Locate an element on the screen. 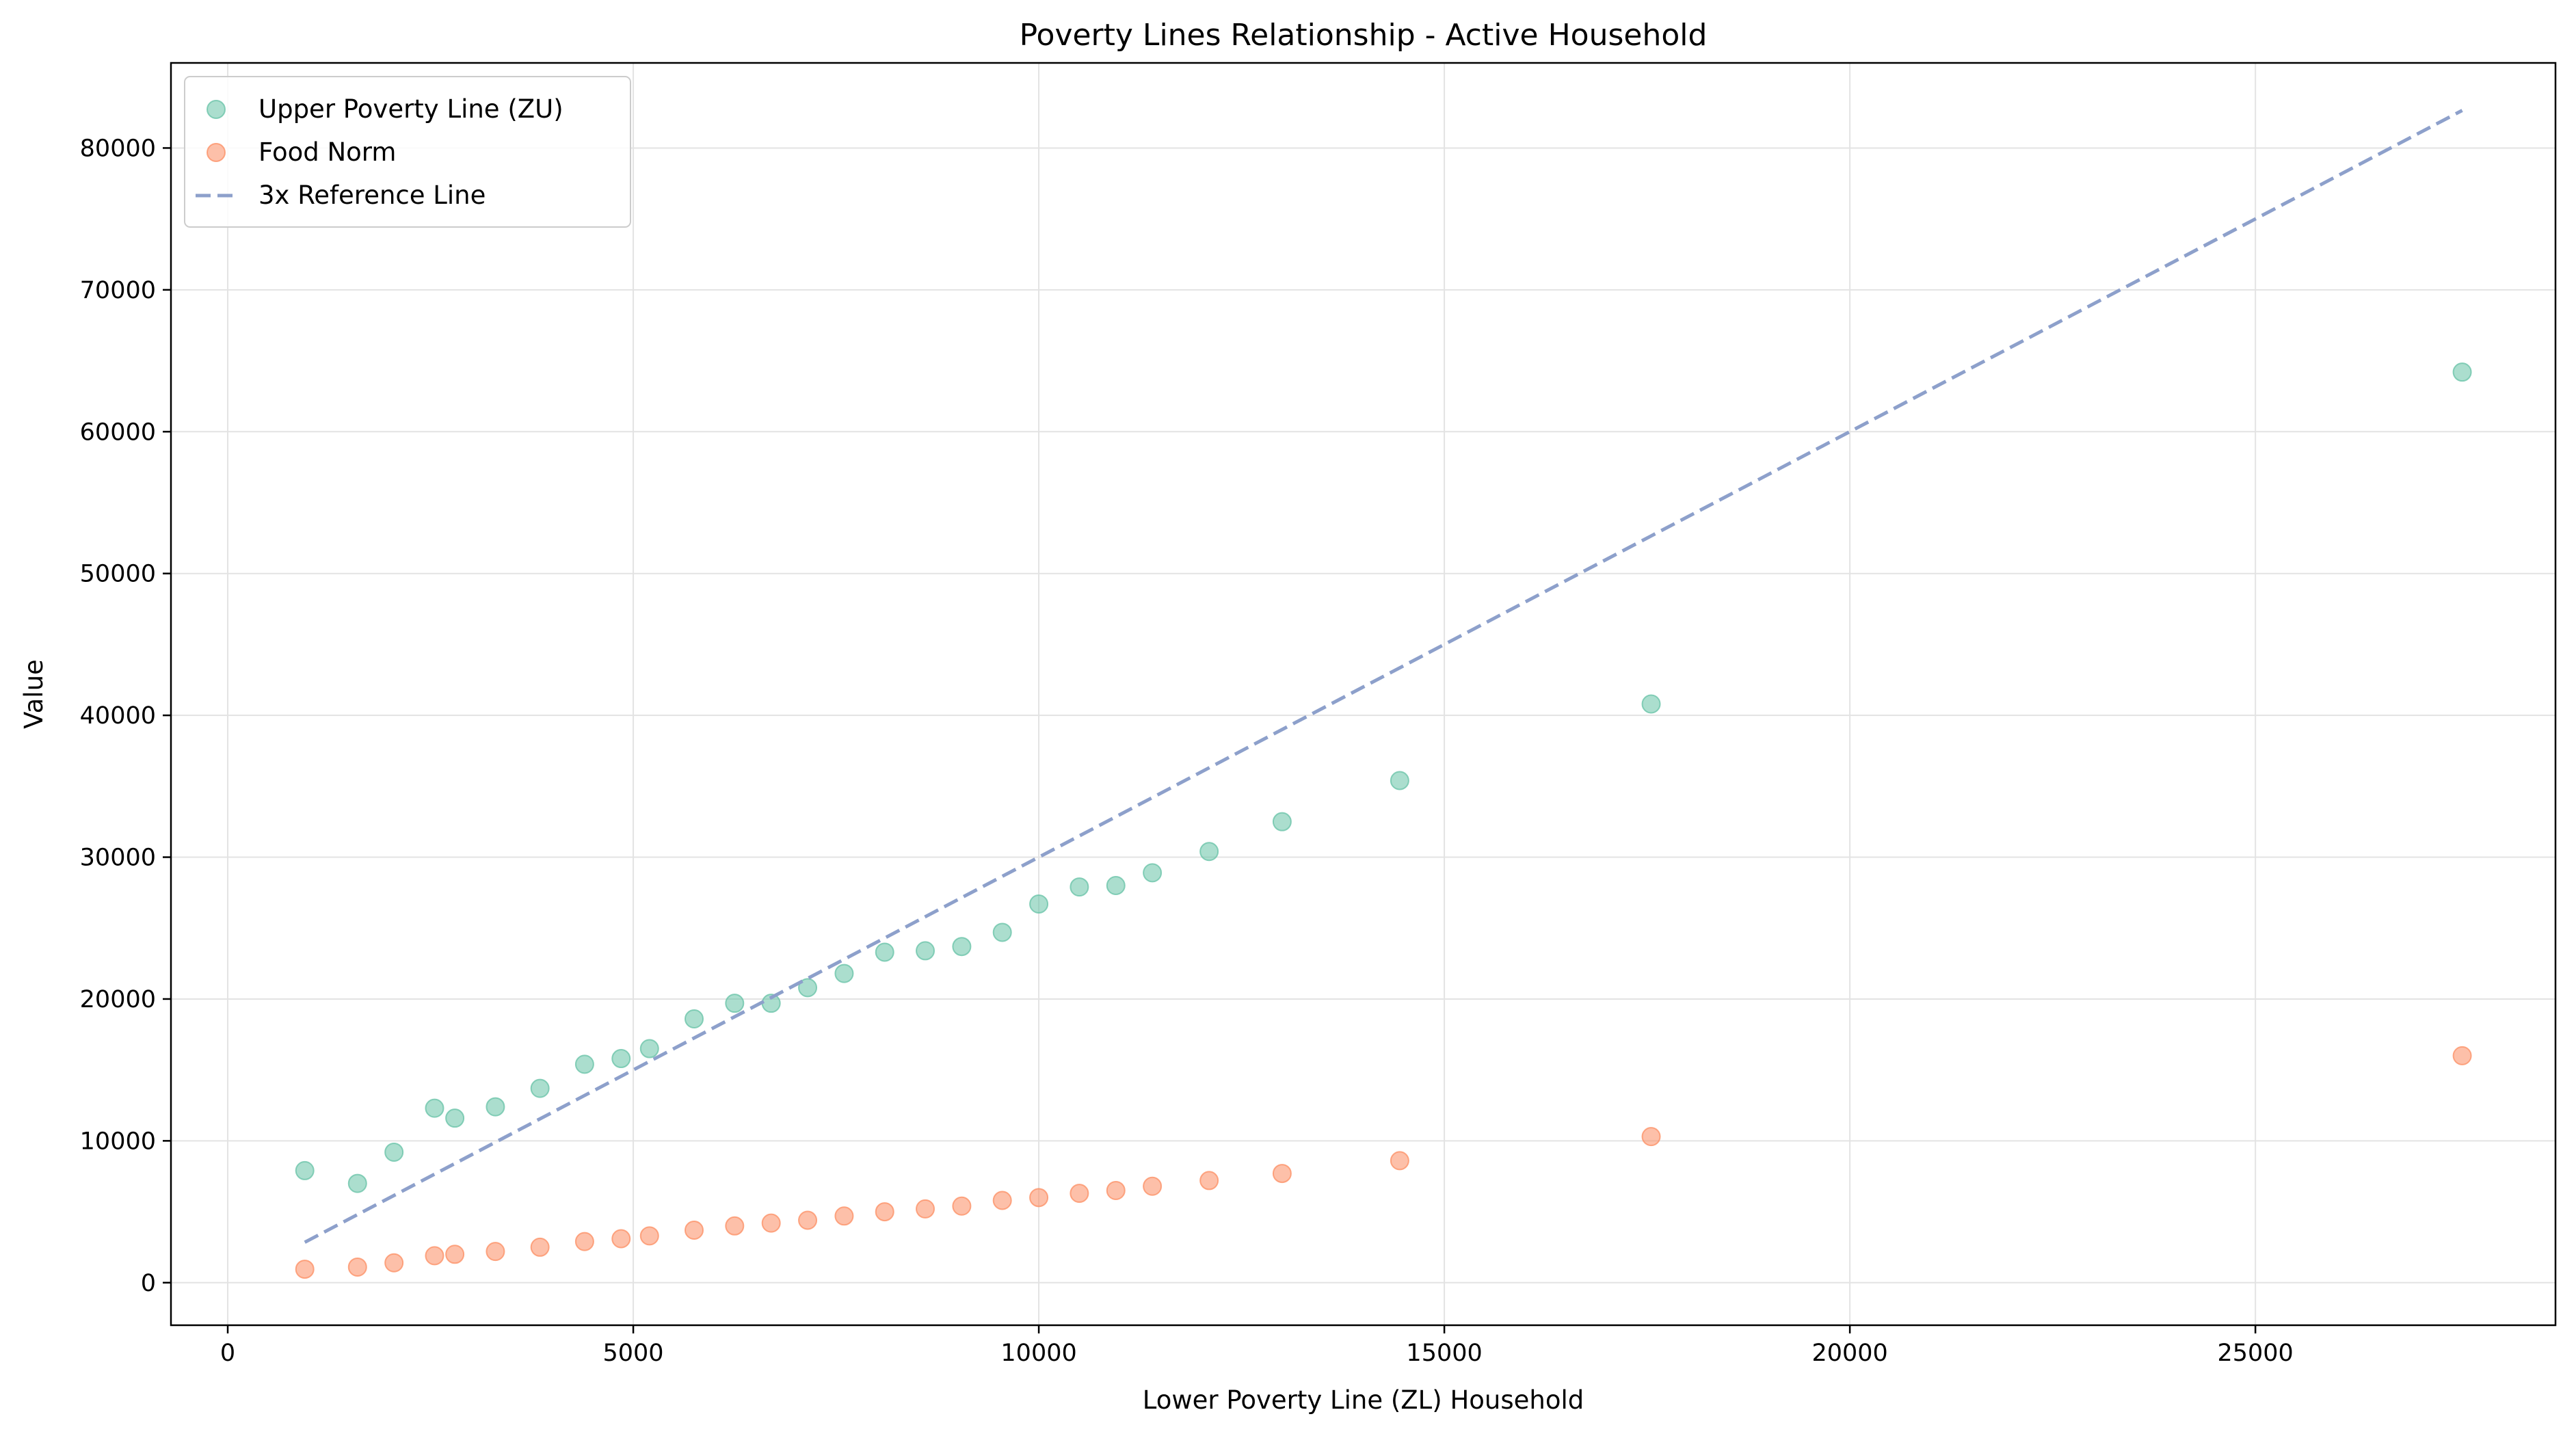 This screenshot has width=2576, height=1436. legend-label: 3x Reference Line is located at coordinates (372, 195).